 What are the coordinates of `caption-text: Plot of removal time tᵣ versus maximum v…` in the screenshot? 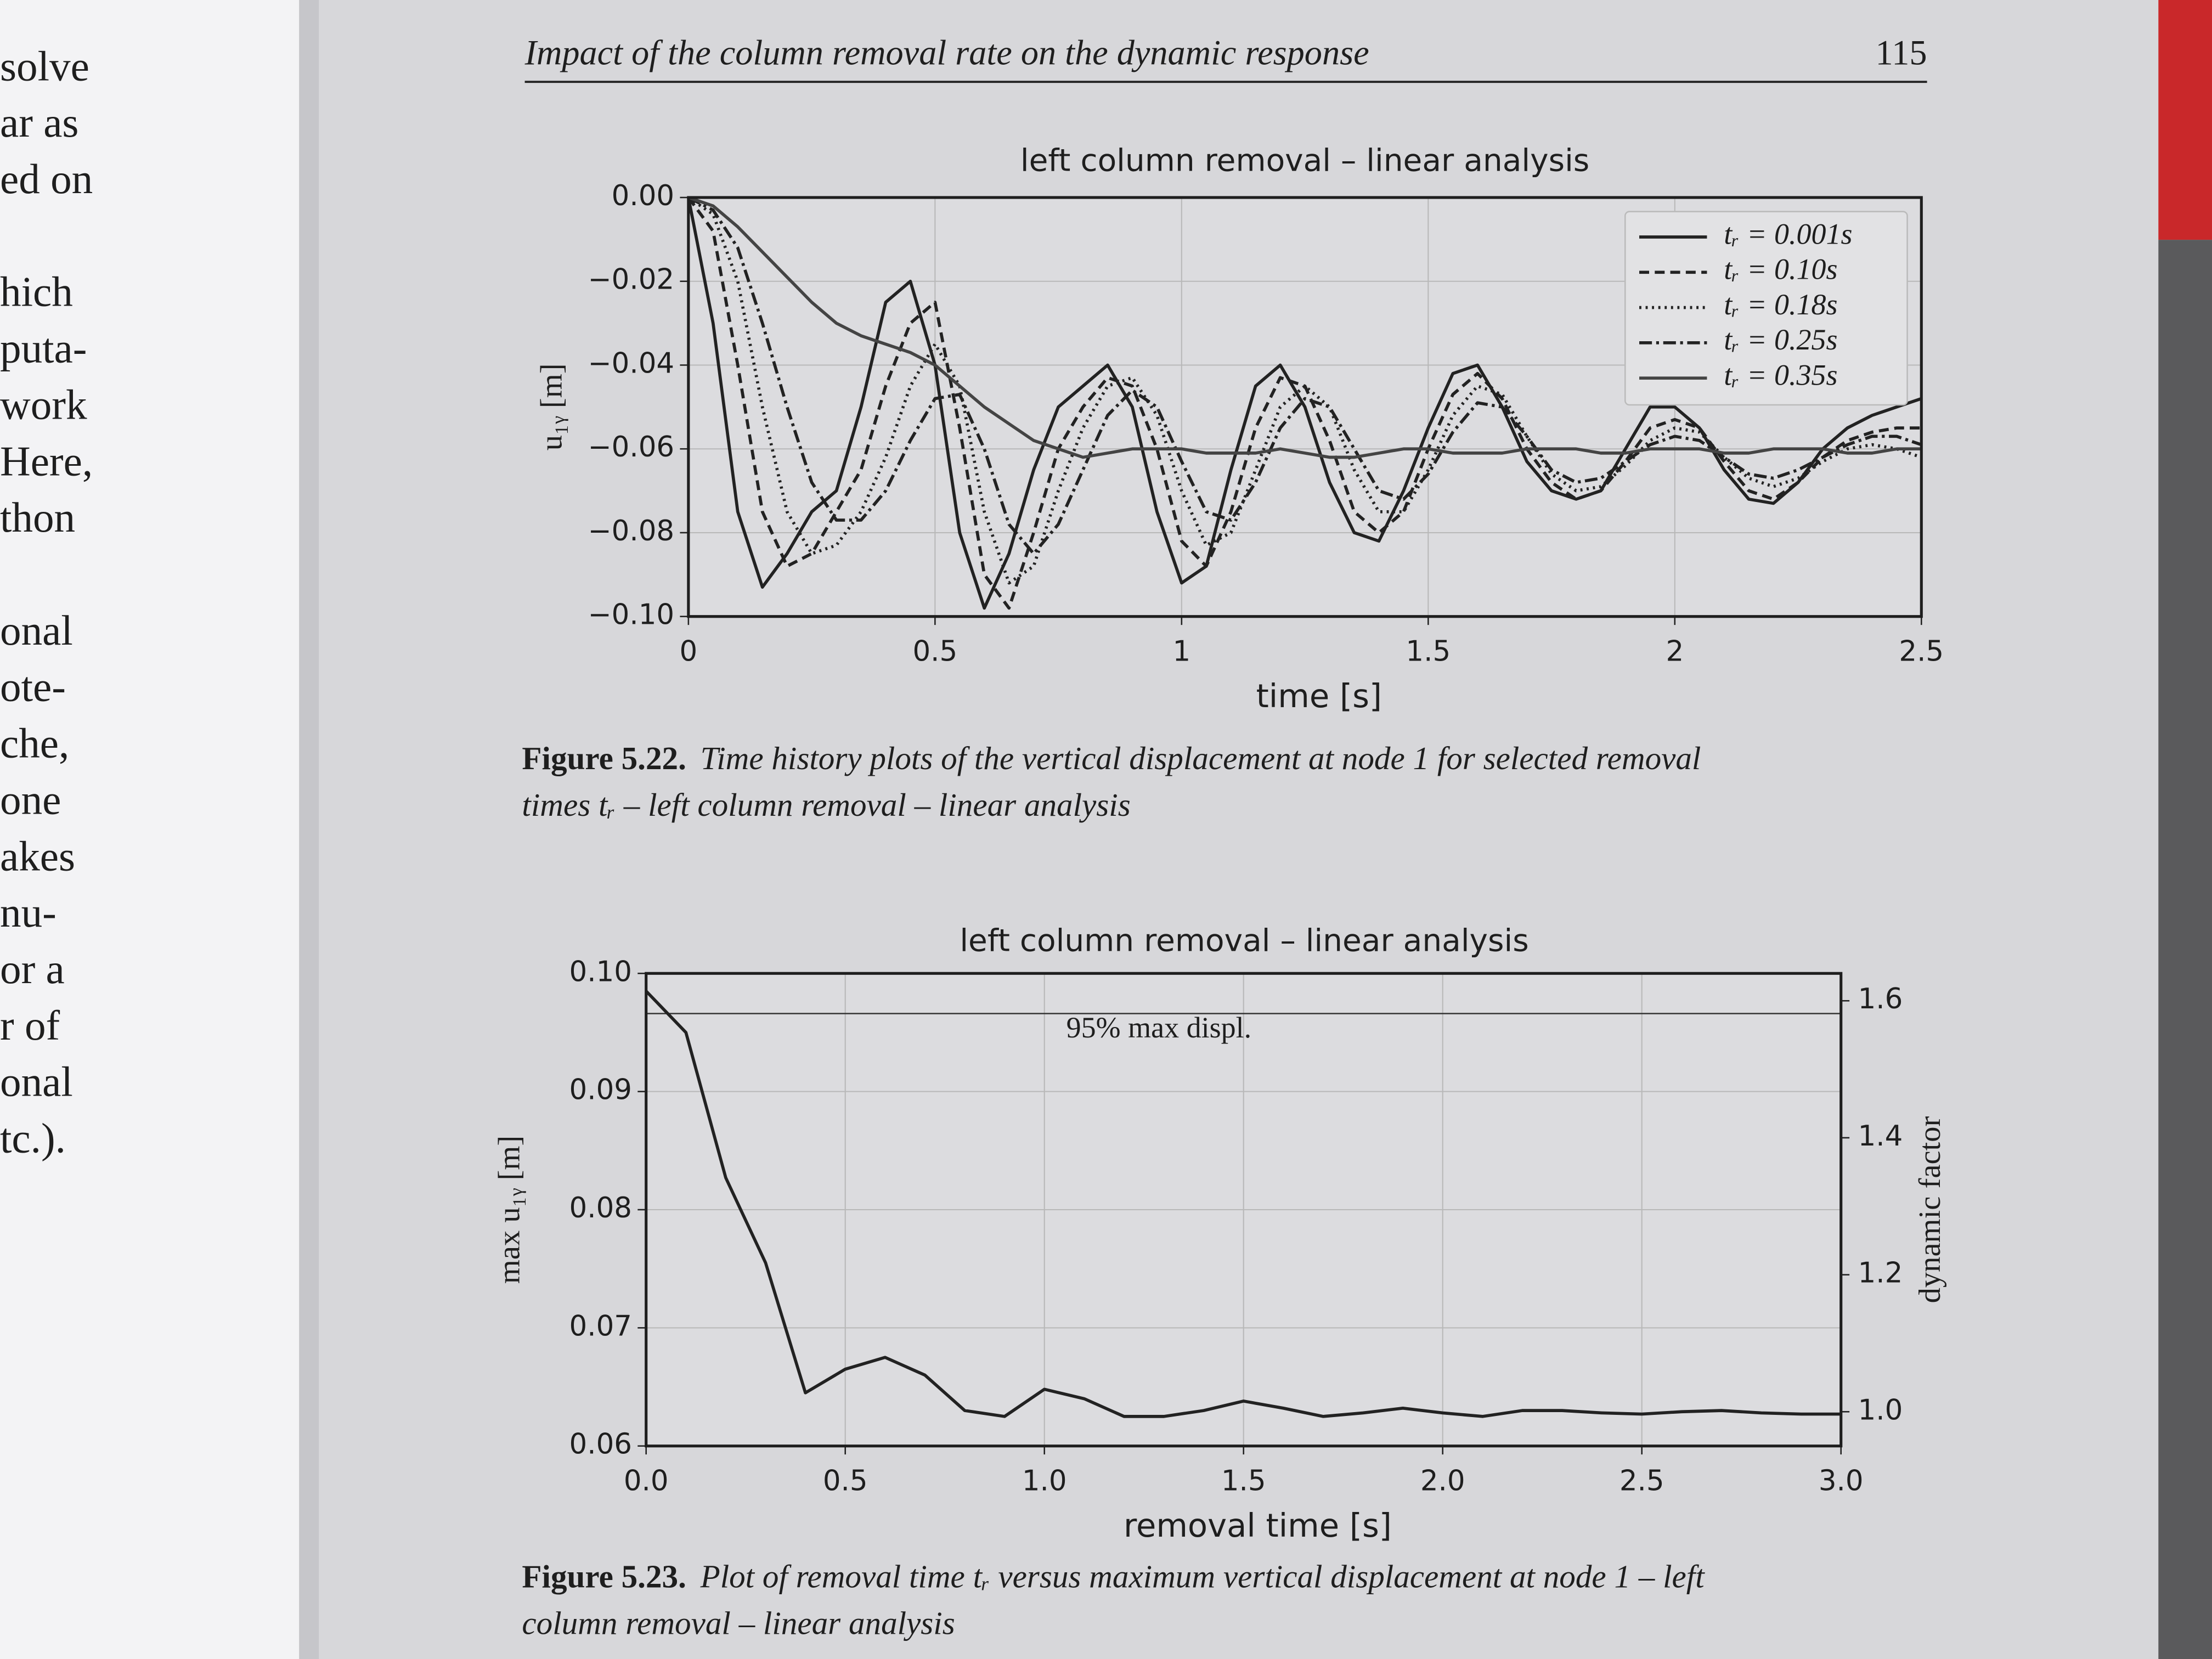 It's located at (1203, 1577).